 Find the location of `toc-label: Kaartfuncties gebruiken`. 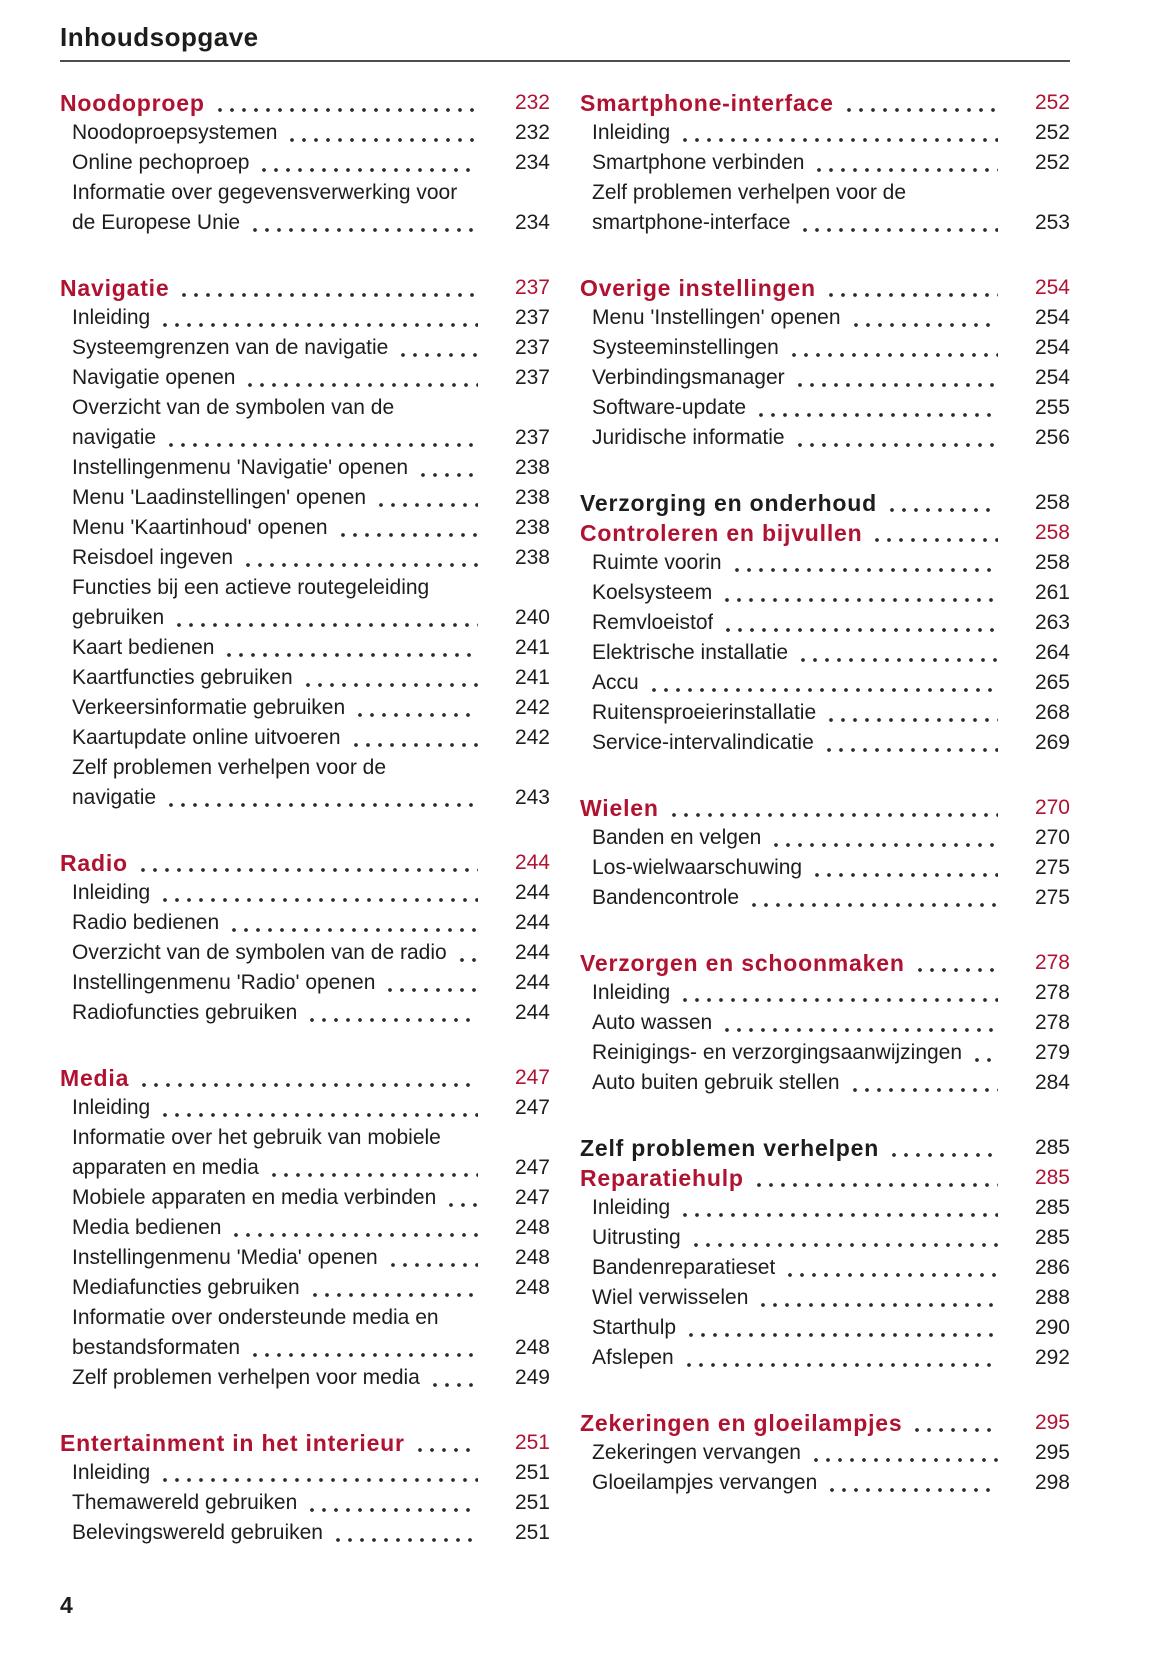

toc-label: Kaartfuncties gebruiken is located at coordinates (182, 677).